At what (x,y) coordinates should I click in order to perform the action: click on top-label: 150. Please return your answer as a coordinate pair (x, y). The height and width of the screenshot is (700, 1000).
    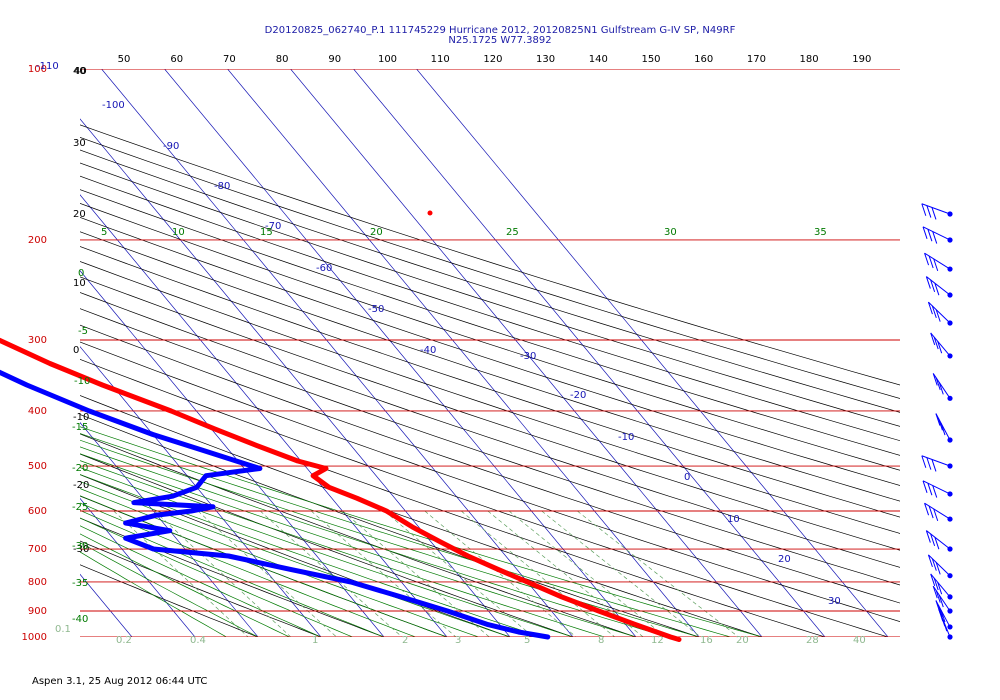
    Looking at the image, I should click on (650, 59).